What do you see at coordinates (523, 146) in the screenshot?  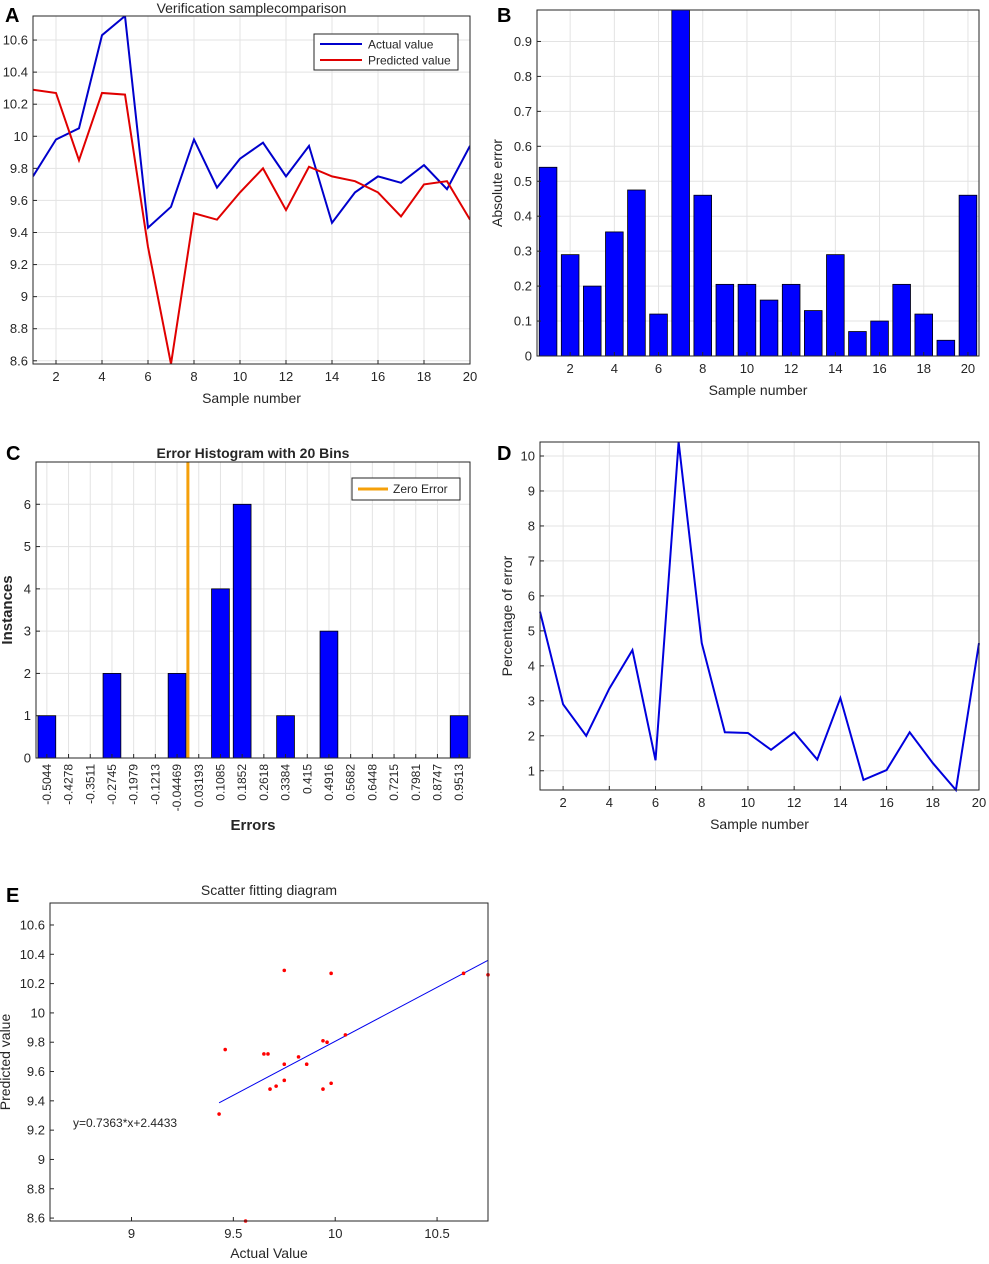 I see `y-tick-label: 0.6` at bounding box center [523, 146].